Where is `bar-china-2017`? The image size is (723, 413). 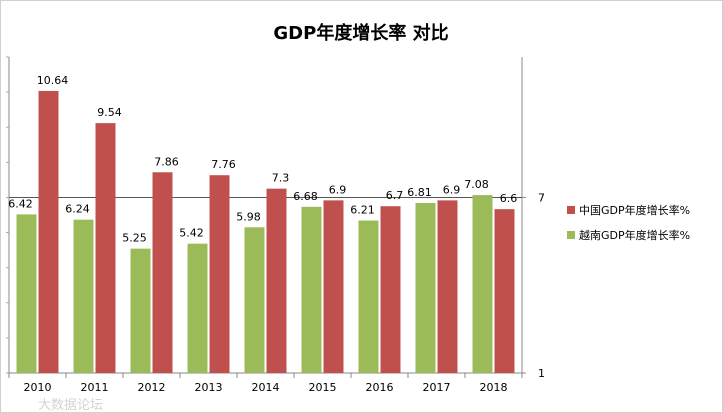
bar-china-2017 is located at coordinates (447, 286).